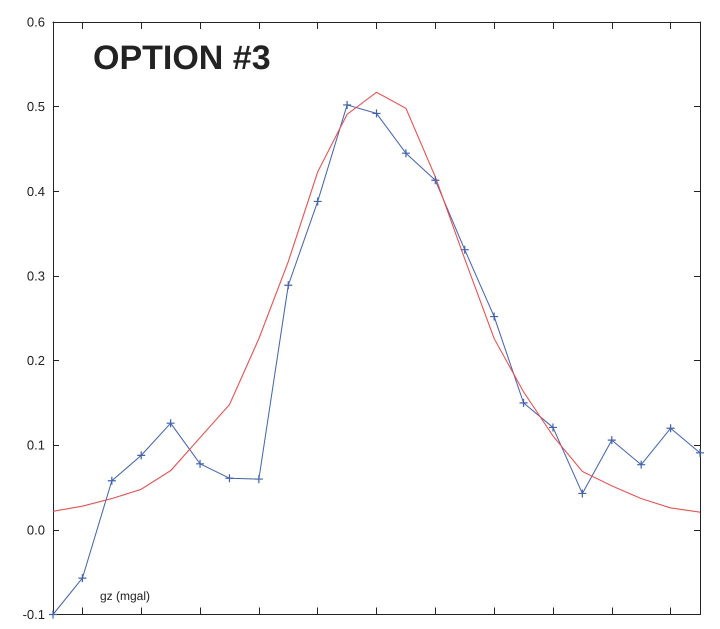 The image size is (720, 629). Describe the element at coordinates (35, 106) in the screenshot. I see `y-tick-label: 0.5` at that location.